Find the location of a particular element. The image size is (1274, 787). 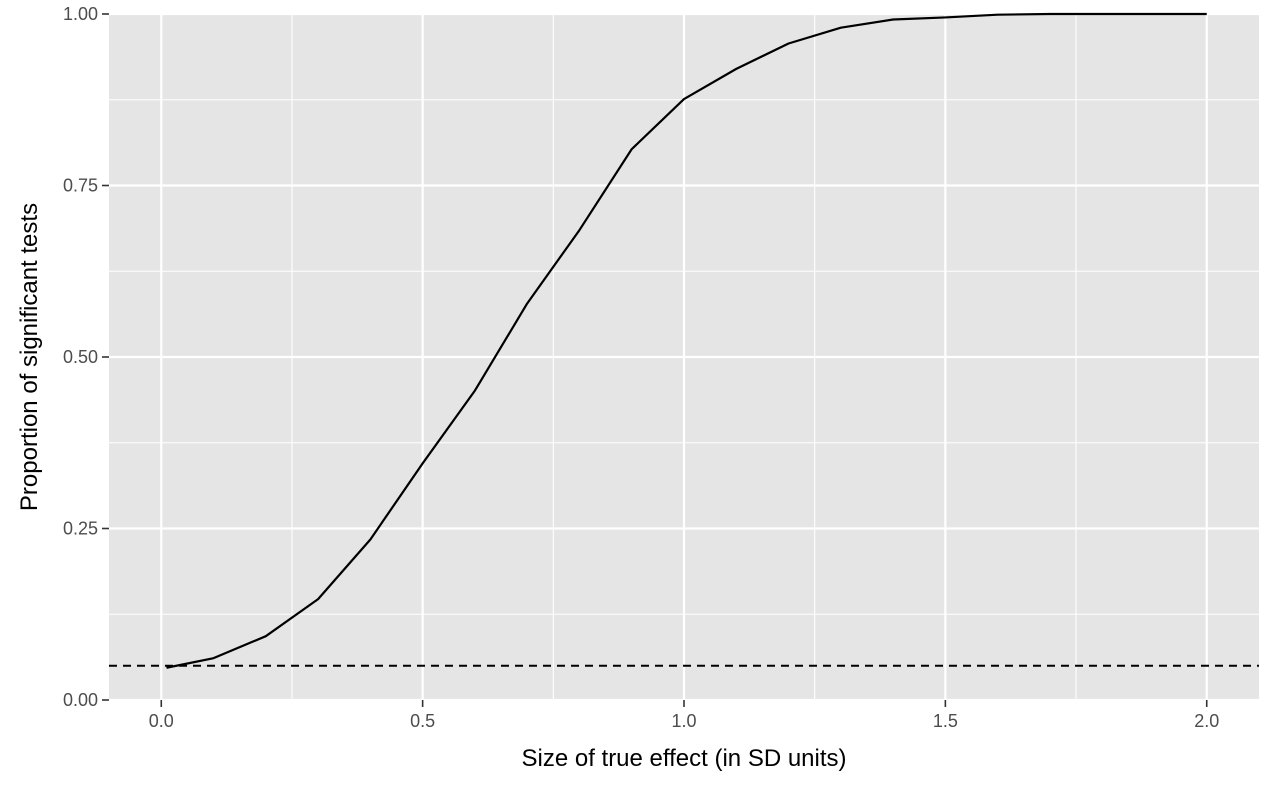

y-tick-label: 0.00 is located at coordinates (80, 700).